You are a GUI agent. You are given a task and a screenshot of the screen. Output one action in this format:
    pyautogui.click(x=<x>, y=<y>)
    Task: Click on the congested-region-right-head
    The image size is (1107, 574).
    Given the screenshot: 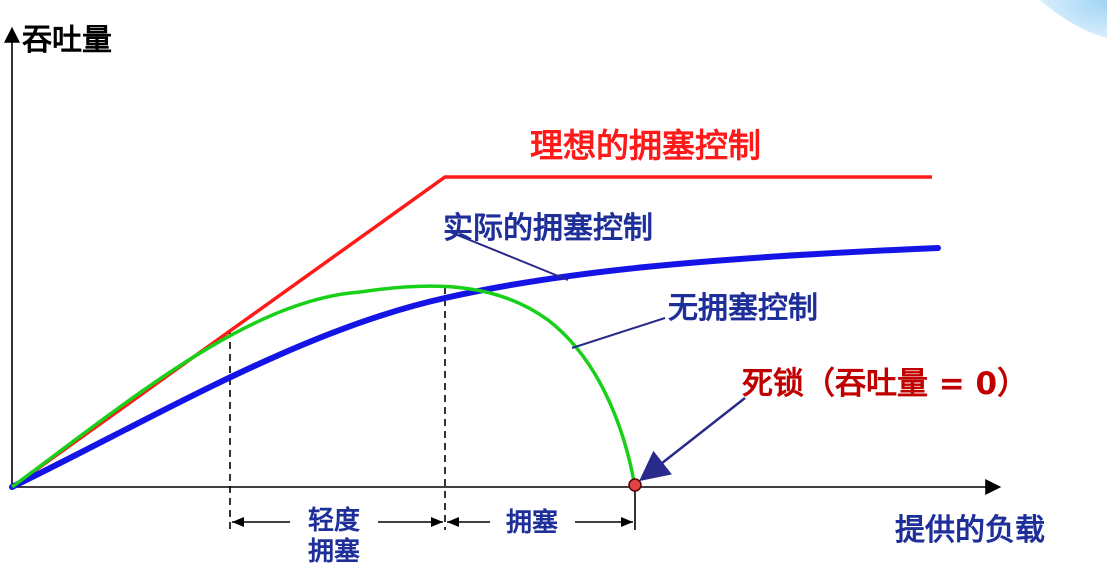 What is the action you would take?
    pyautogui.click(x=627, y=522)
    